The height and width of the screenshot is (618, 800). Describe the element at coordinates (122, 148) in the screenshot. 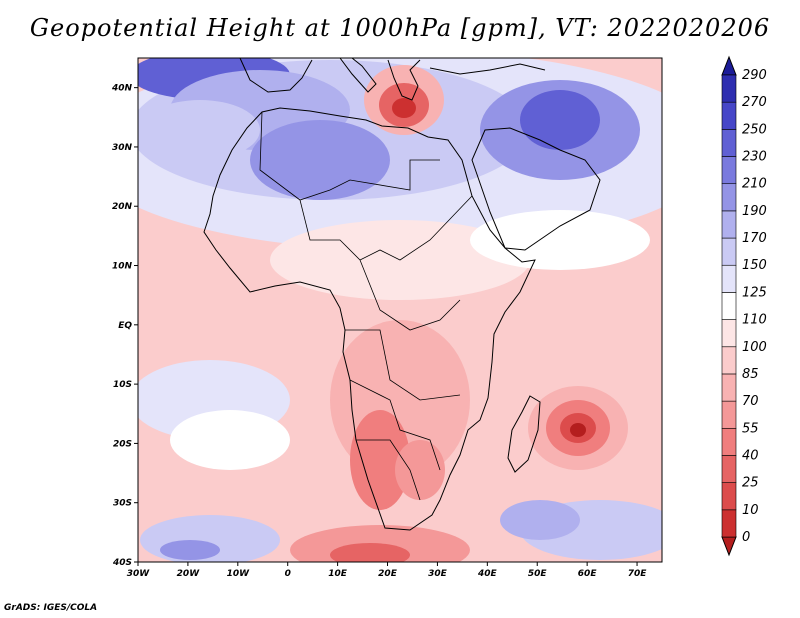

I see `y-tick-label: 30N` at that location.